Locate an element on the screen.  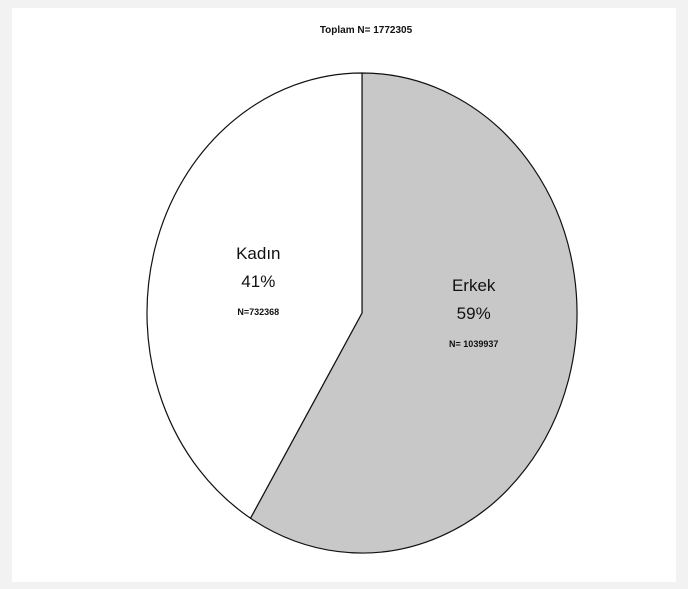
slice-label-name: Erkek is located at coordinates (474, 285).